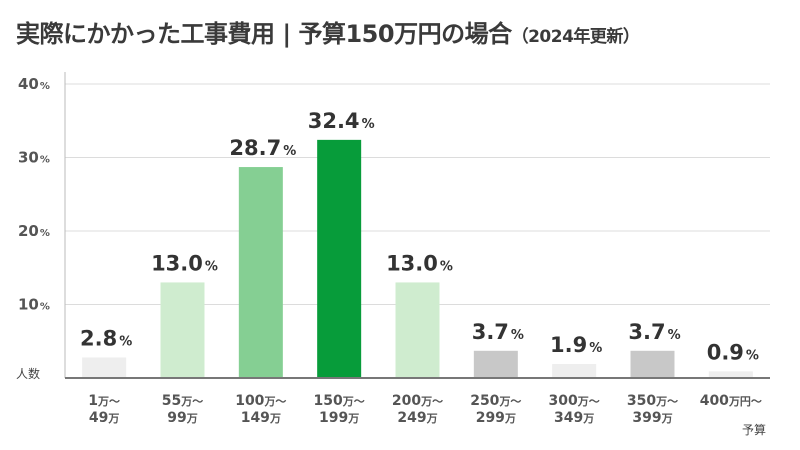  What do you see at coordinates (104, 401) in the screenshot?
I see `x-tick-label: 1万〜` at bounding box center [104, 401].